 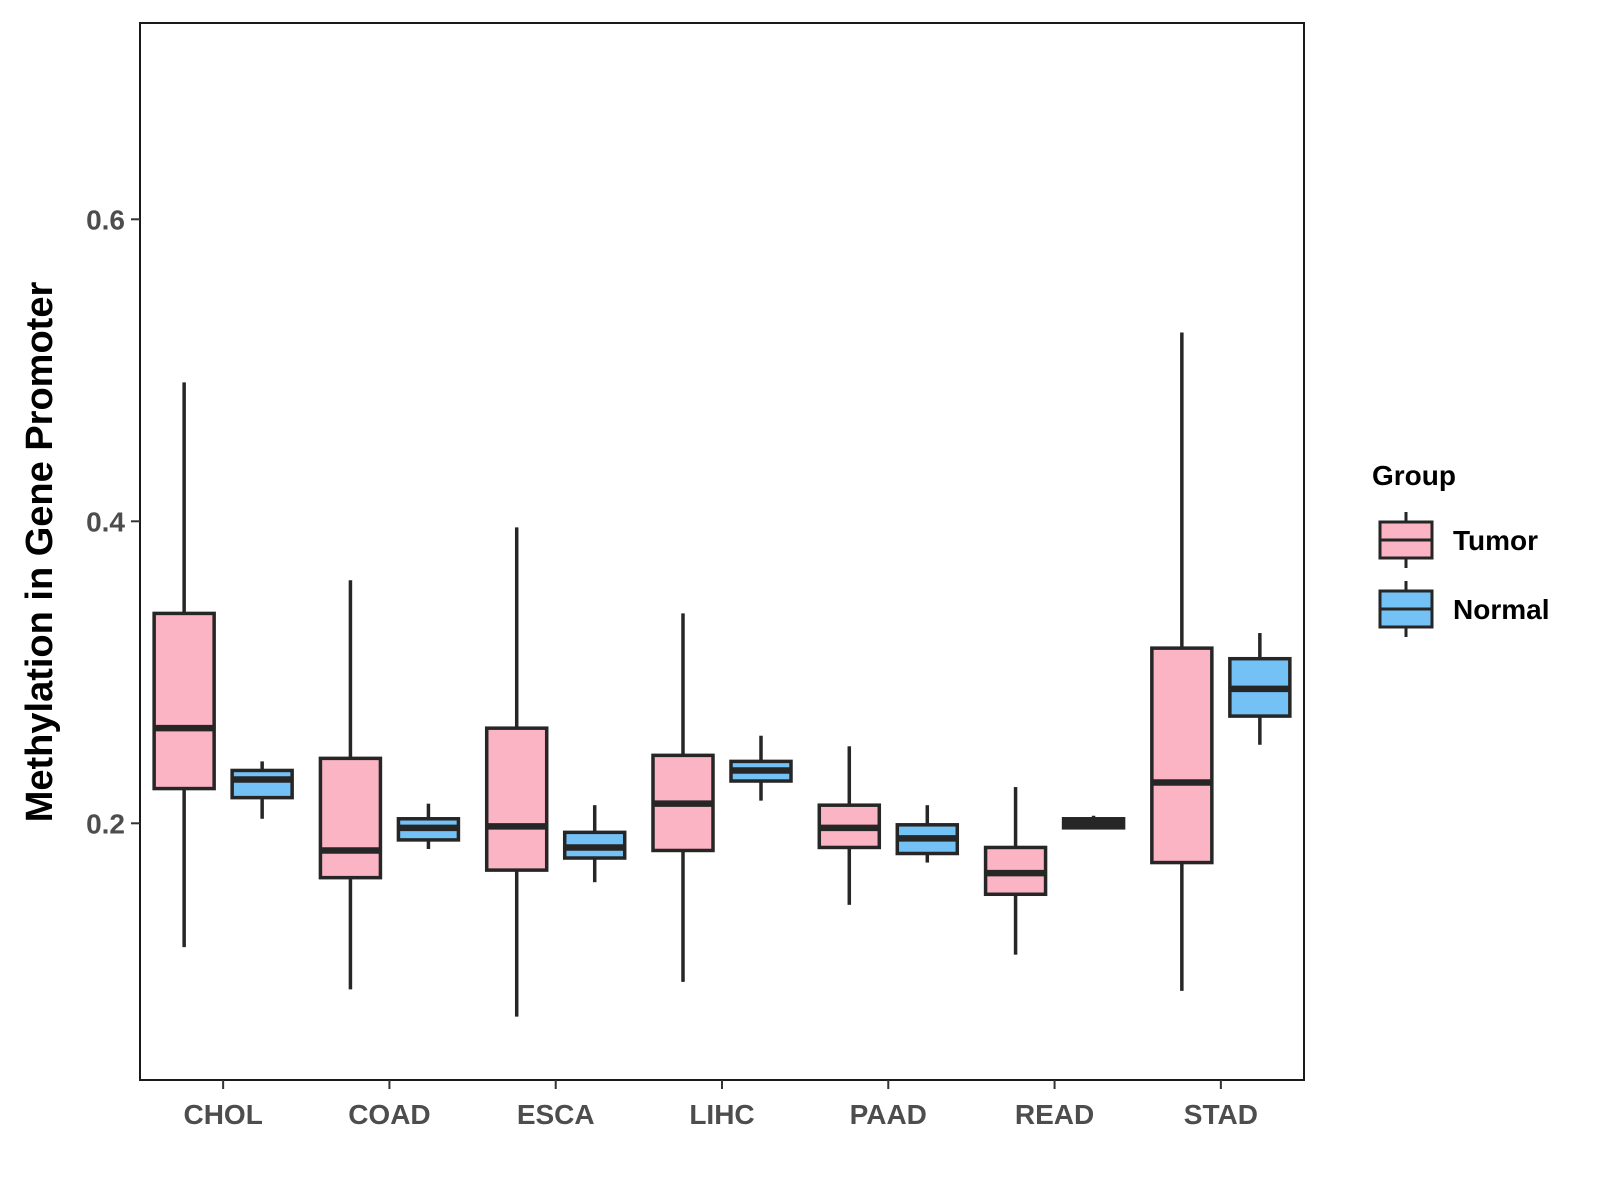 I want to click on box-tumor-lihc, so click(x=683, y=797).